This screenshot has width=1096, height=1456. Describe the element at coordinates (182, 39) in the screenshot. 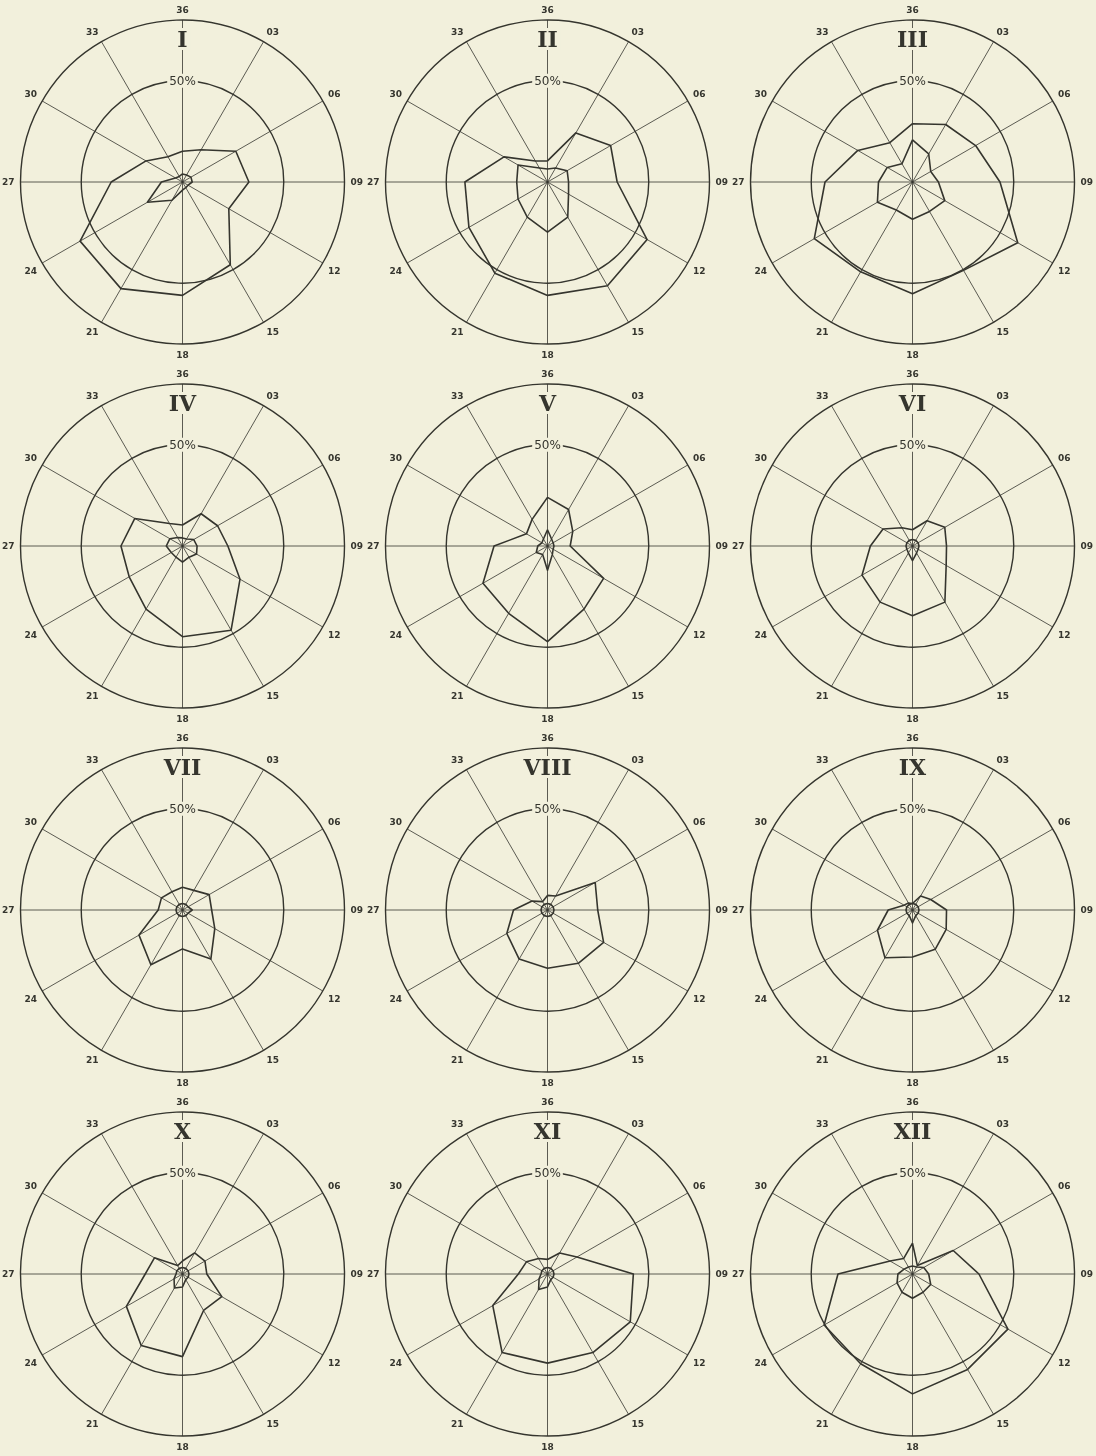

I see `text: I` at that location.